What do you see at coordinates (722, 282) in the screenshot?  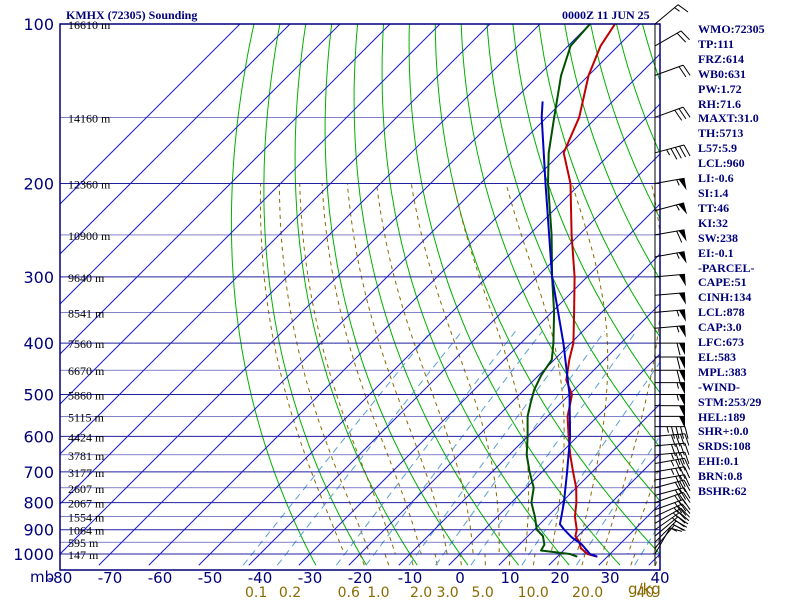 I see `index-item: CAPE:51` at bounding box center [722, 282].